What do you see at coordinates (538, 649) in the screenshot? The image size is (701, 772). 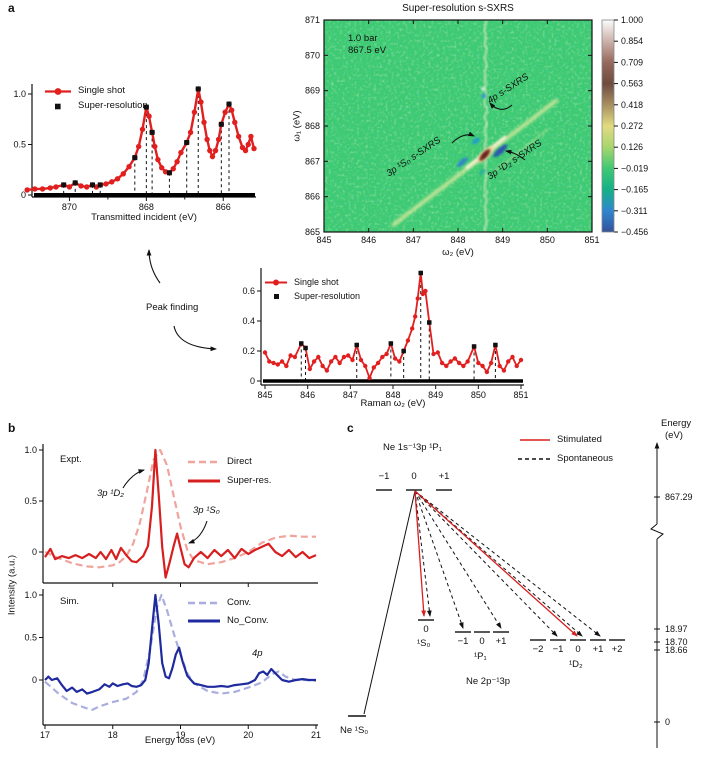 I see `tick-label: −2` at bounding box center [538, 649].